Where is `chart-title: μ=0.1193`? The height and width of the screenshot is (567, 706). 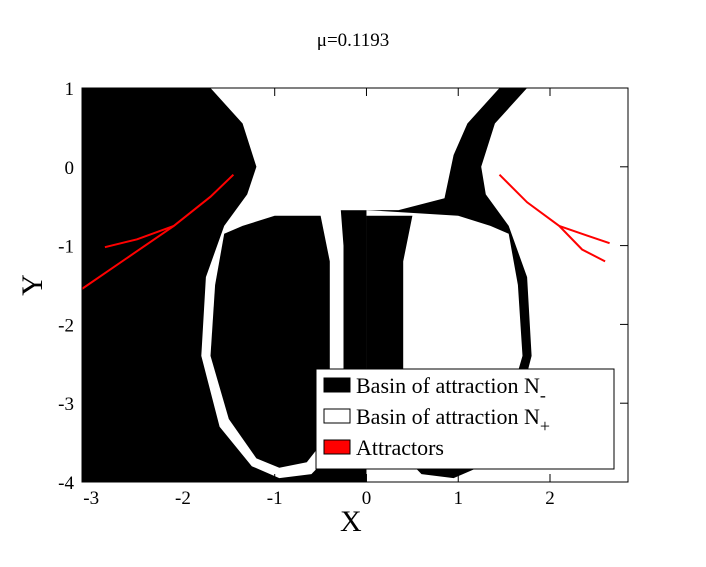 chart-title: μ=0.1193 is located at coordinates (353, 40).